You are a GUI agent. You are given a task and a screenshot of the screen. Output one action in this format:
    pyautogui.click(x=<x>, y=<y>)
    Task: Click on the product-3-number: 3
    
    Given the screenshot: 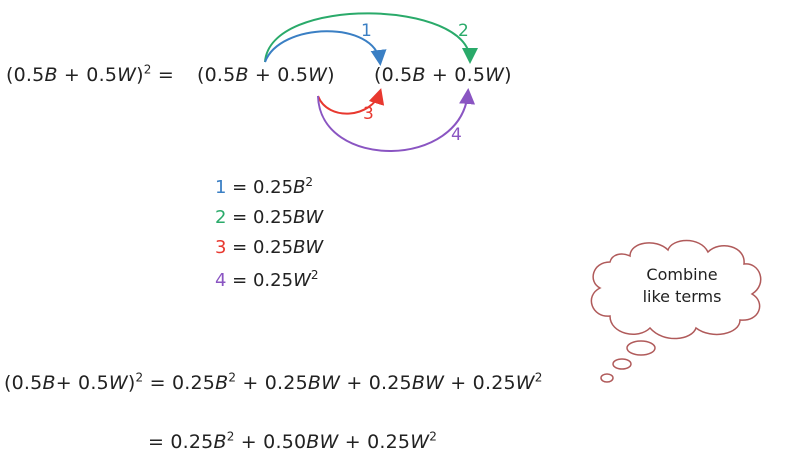 What is the action you would take?
    pyautogui.click(x=221, y=247)
    